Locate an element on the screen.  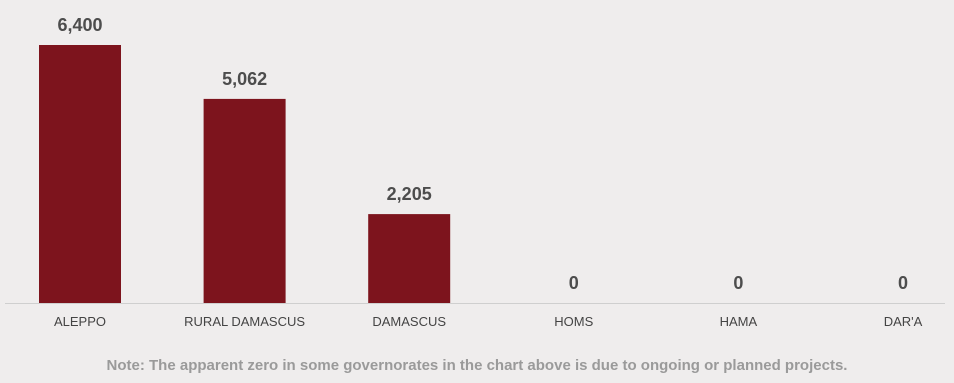
data-label: 5,062 is located at coordinates (244, 79).